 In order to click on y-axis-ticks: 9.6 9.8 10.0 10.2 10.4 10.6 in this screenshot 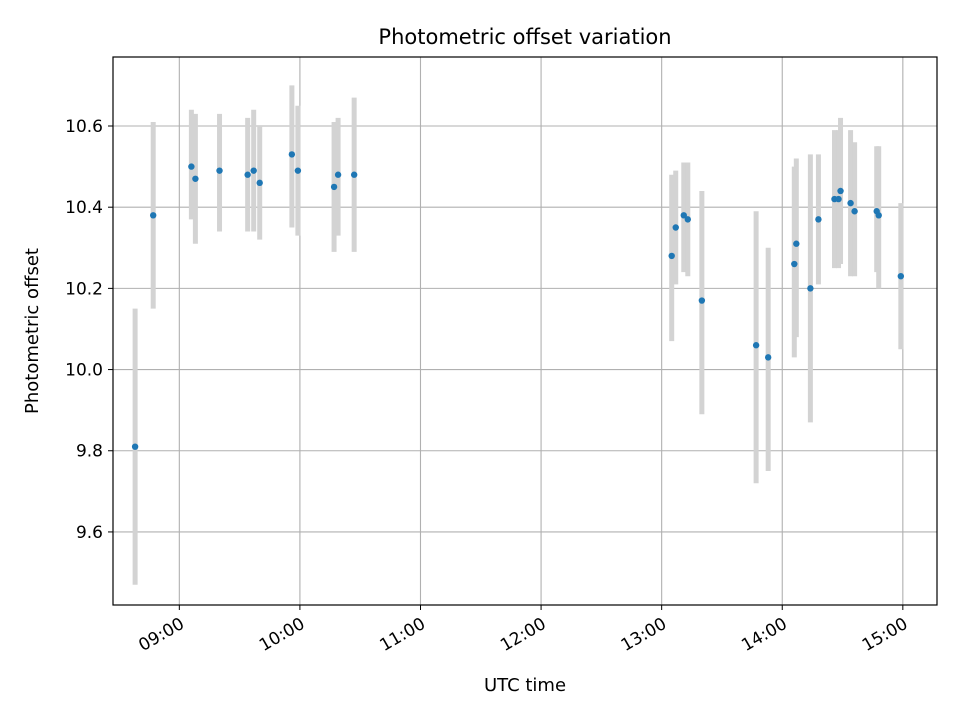, I will do `click(89, 330)`.